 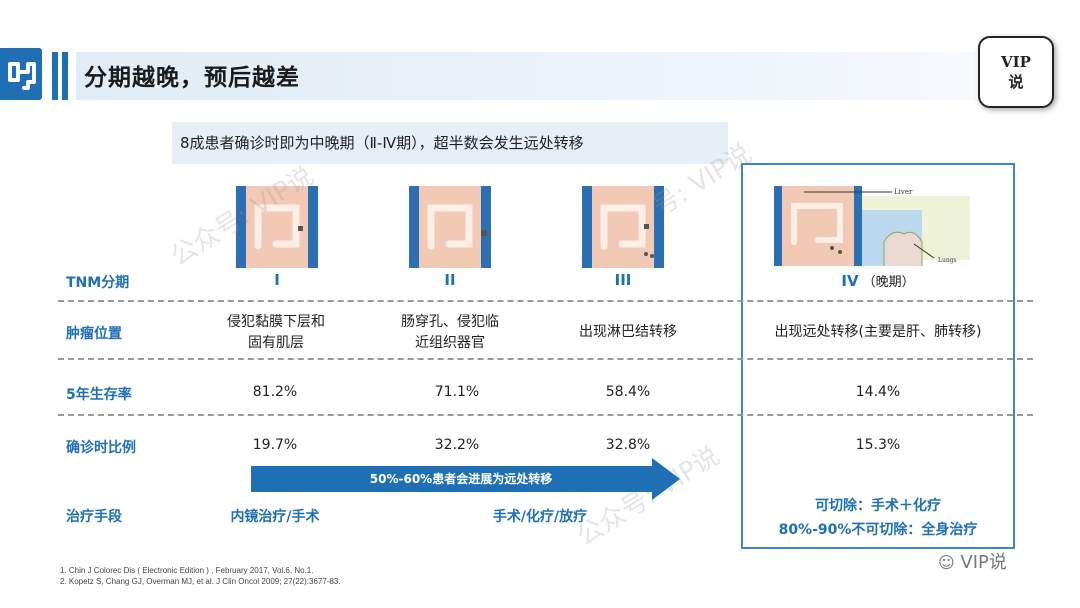 What do you see at coordinates (192, 78) in the screenshot?
I see `page-title: 分期越晚，预后越差` at bounding box center [192, 78].